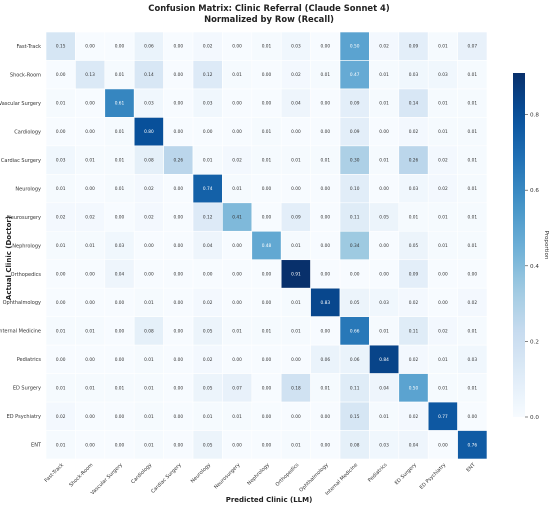 This screenshot has width=550, height=509. What do you see at coordinates (61, 47) in the screenshot?
I see `cell-value-label: 0.15` at bounding box center [61, 47].